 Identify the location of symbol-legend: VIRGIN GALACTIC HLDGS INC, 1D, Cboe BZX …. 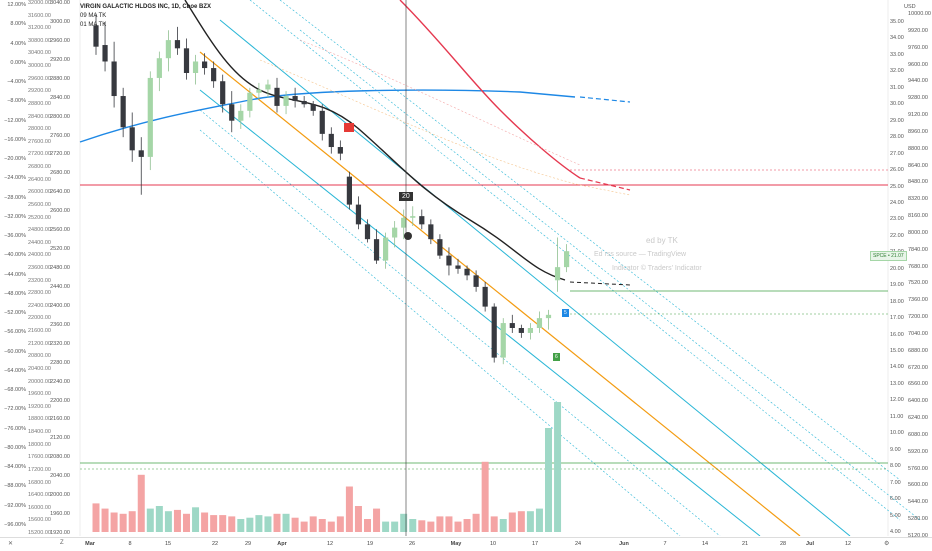
(145, 16).